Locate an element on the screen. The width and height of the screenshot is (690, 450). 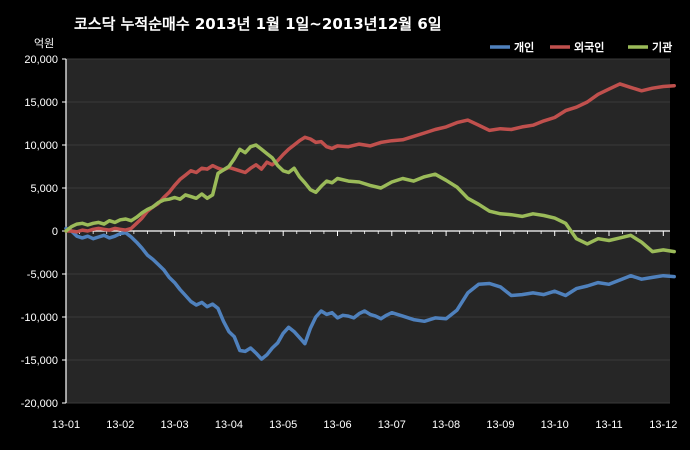
y-tick-label: -15,000 is located at coordinates (39, 361).